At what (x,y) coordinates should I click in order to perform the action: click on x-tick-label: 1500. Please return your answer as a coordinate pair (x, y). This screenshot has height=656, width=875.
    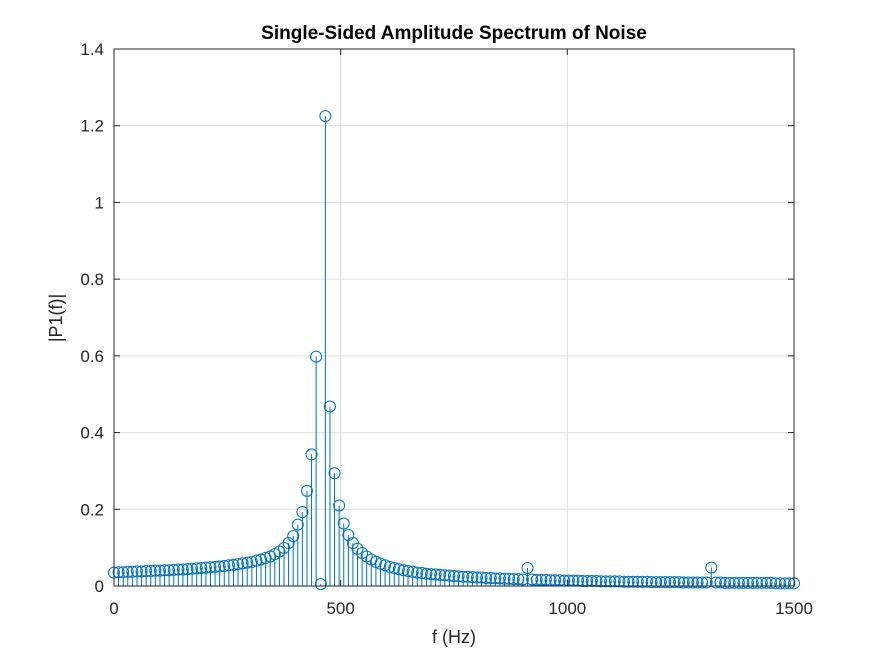
    Looking at the image, I should click on (794, 608).